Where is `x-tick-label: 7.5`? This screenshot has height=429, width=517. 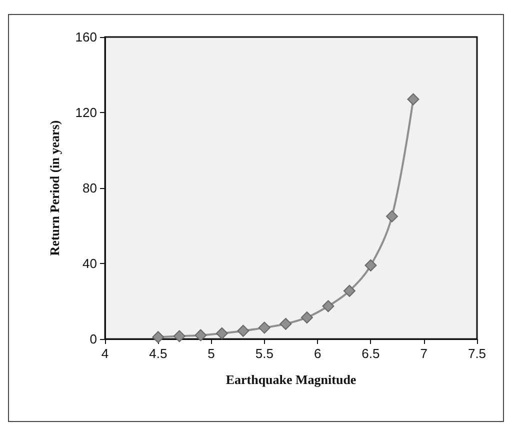
x-tick-label: 7.5 is located at coordinates (477, 353).